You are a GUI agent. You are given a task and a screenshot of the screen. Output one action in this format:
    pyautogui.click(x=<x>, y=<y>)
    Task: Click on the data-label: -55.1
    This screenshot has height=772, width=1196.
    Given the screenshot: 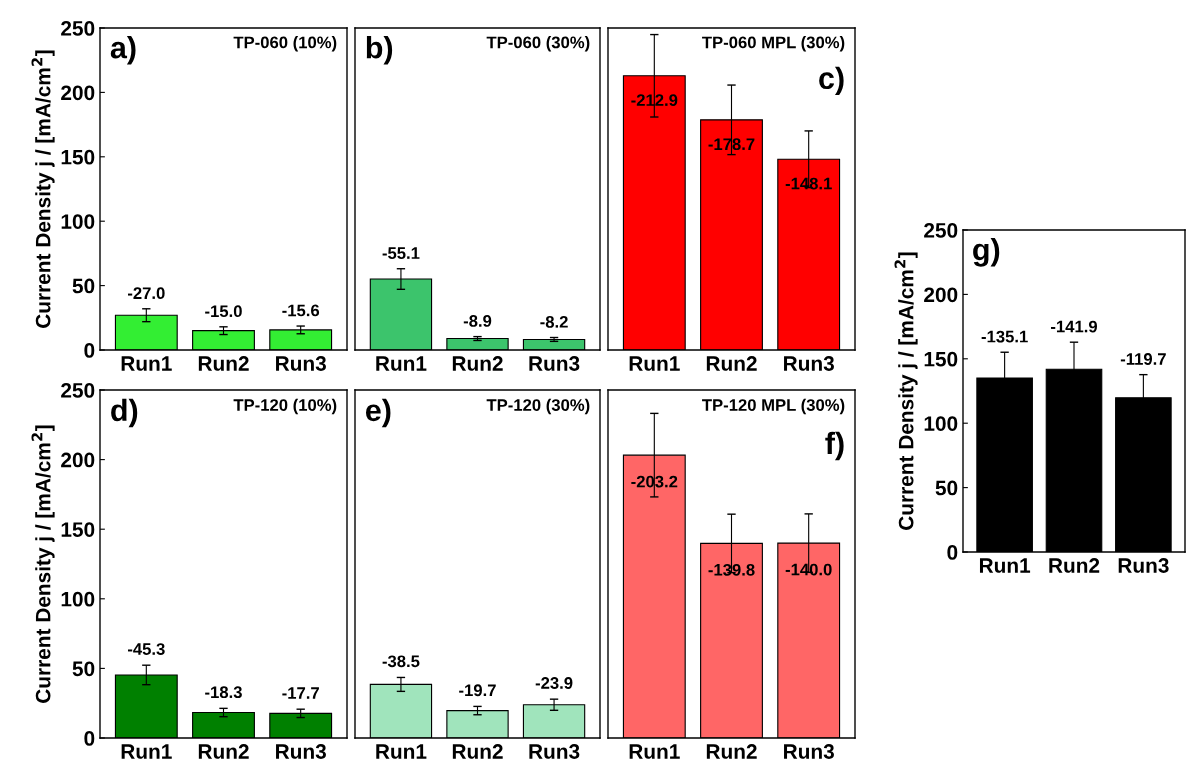 What is the action you would take?
    pyautogui.click(x=401, y=253)
    